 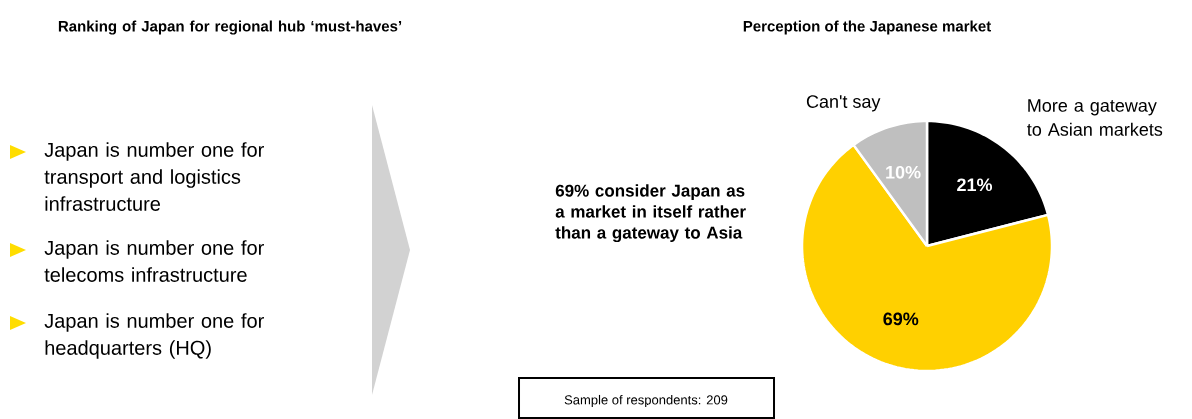 What do you see at coordinates (650, 213) in the screenshot?
I see `text: 69% consider Japan as a market in itself rather than a gateway to Asia` at bounding box center [650, 213].